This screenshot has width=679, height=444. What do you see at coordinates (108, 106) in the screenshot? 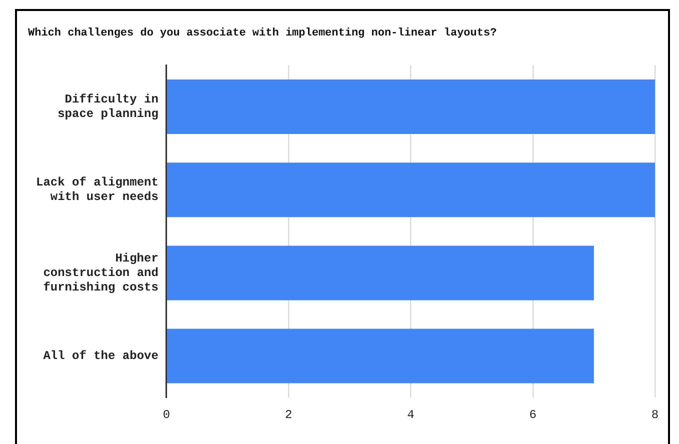
I see `y-tick-label: Difficulty in space planning` at bounding box center [108, 106].